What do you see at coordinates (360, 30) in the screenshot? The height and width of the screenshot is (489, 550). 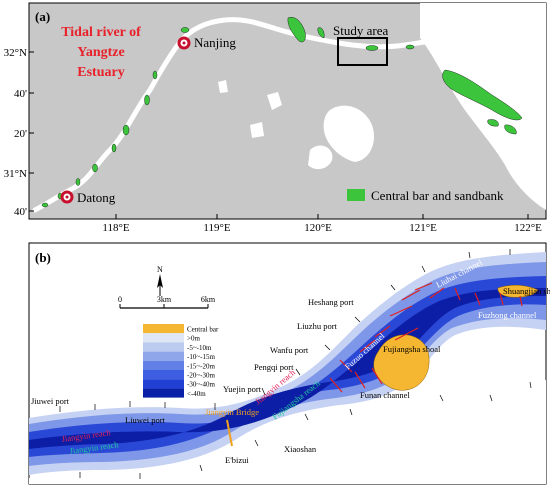 I see `study-area-label: Study area` at bounding box center [360, 30].